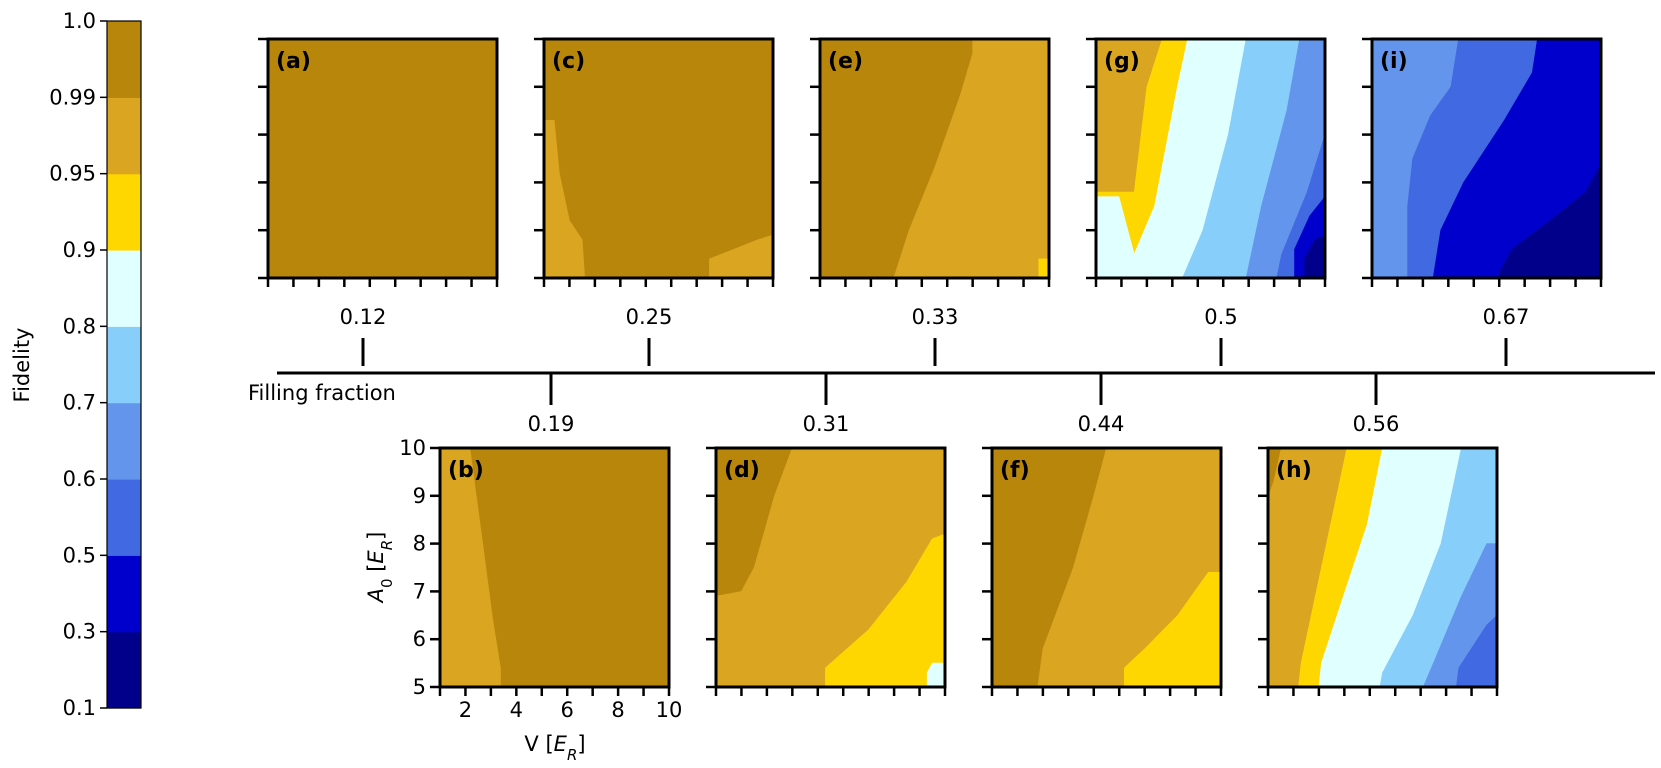 This screenshot has height=768, width=1661. Describe the element at coordinates (79, 708) in the screenshot. I see `colorbar-tick-label: 0.1` at that location.